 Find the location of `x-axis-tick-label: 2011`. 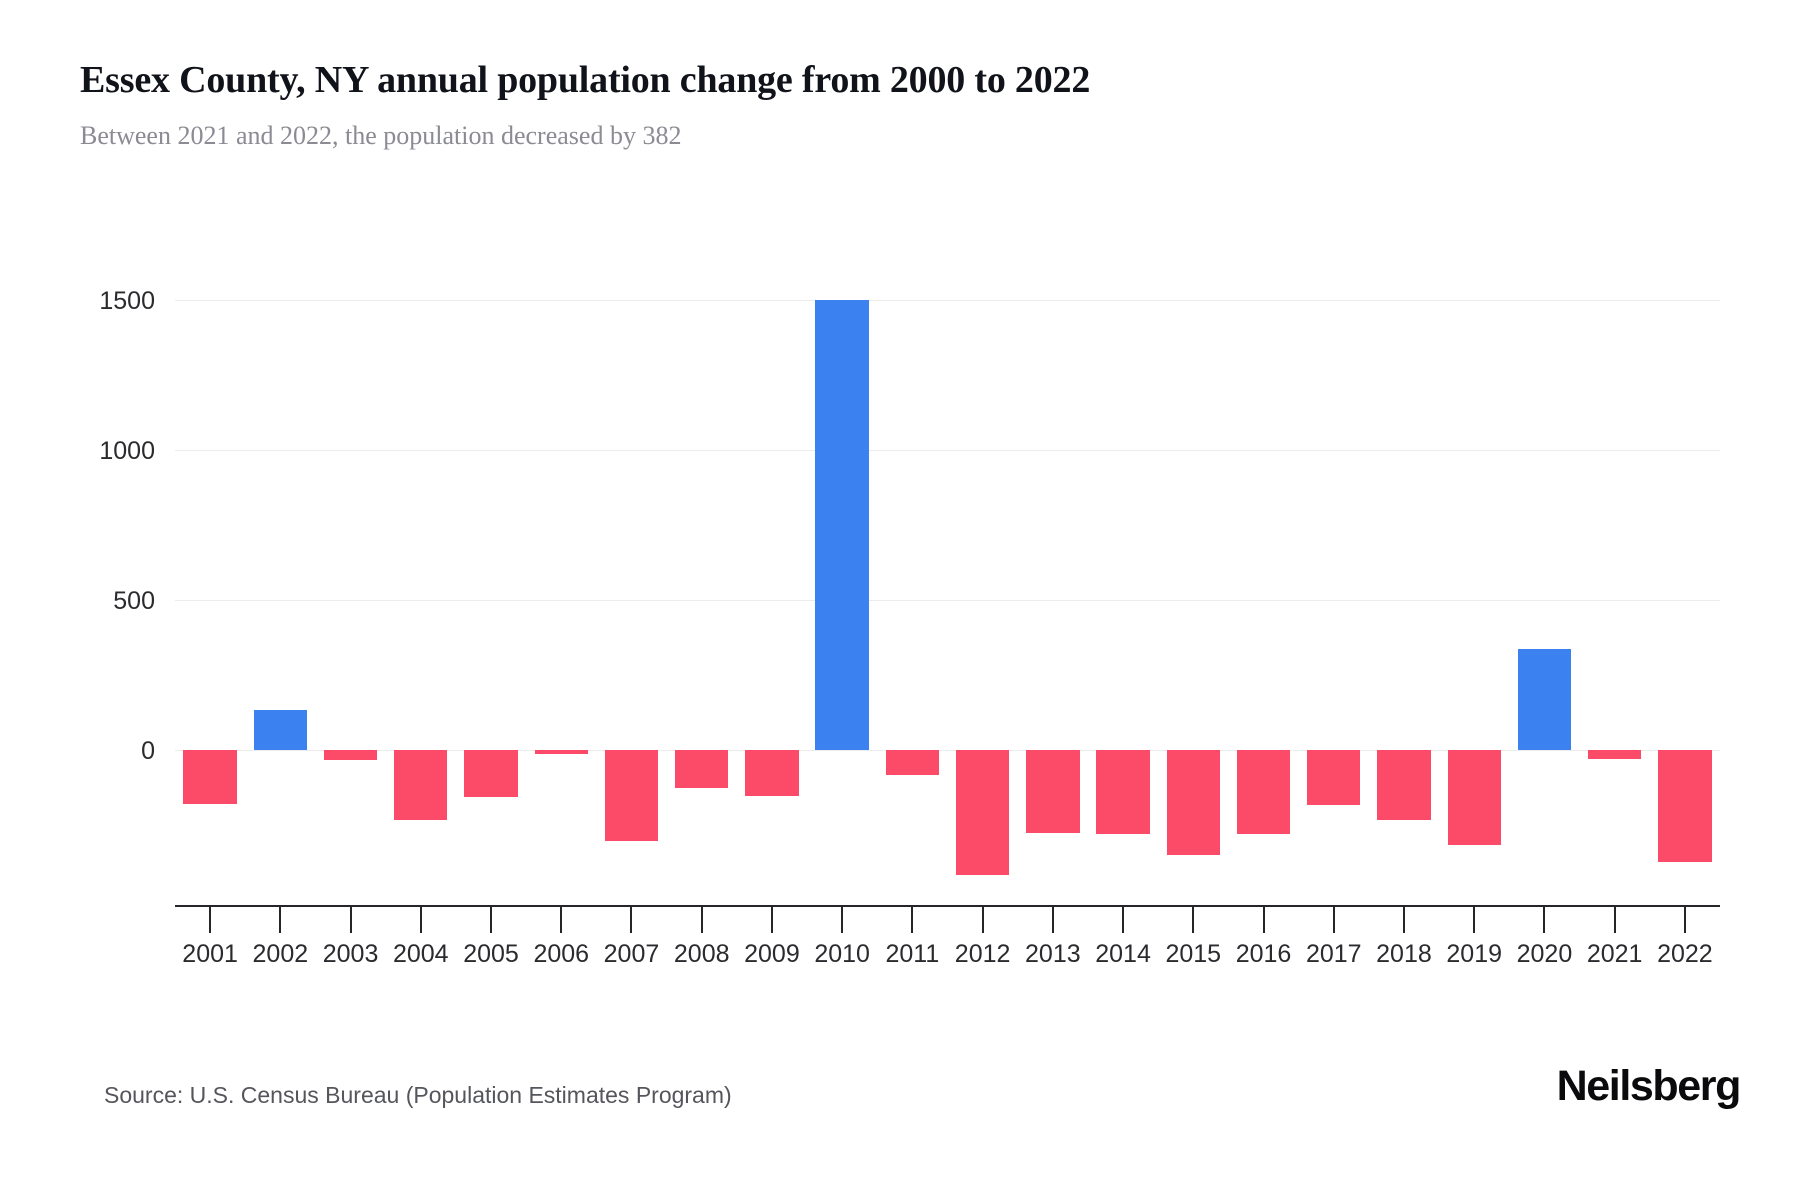

x-axis-tick-label: 2011 is located at coordinates (912, 954).